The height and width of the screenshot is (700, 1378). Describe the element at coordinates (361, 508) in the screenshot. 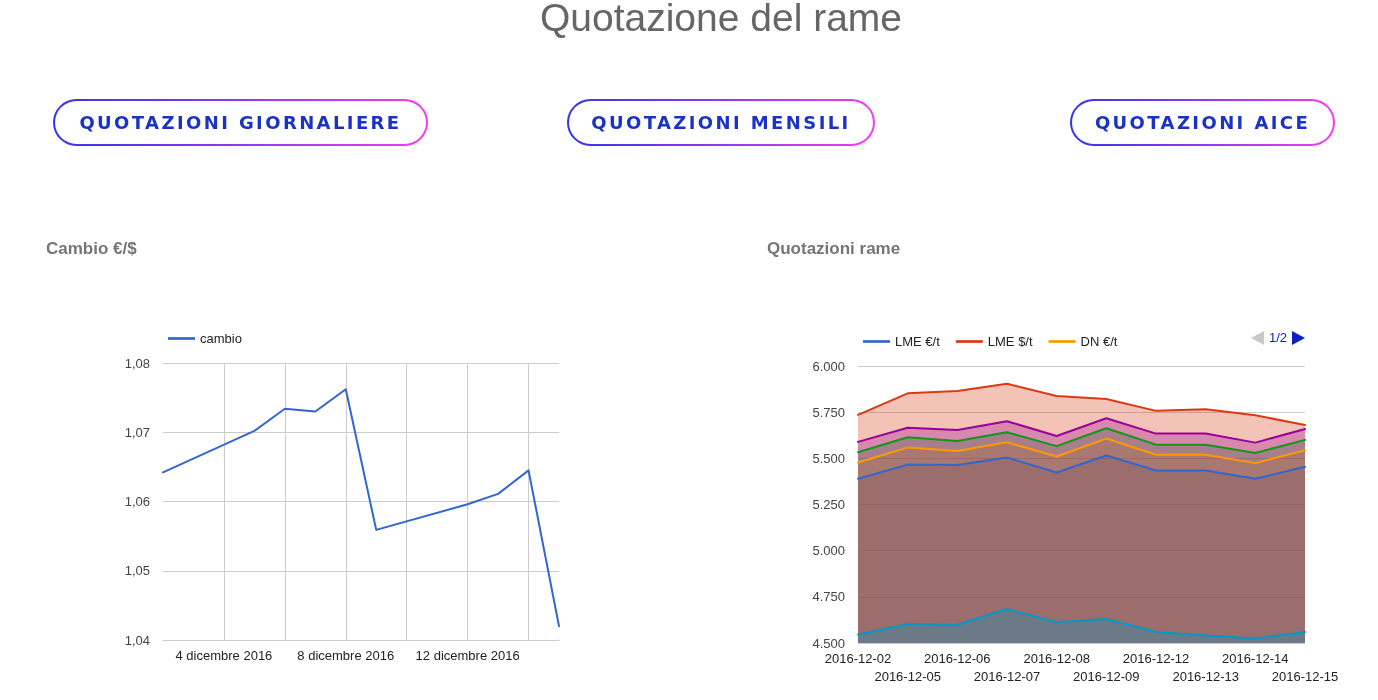

I see `line-series` at that location.